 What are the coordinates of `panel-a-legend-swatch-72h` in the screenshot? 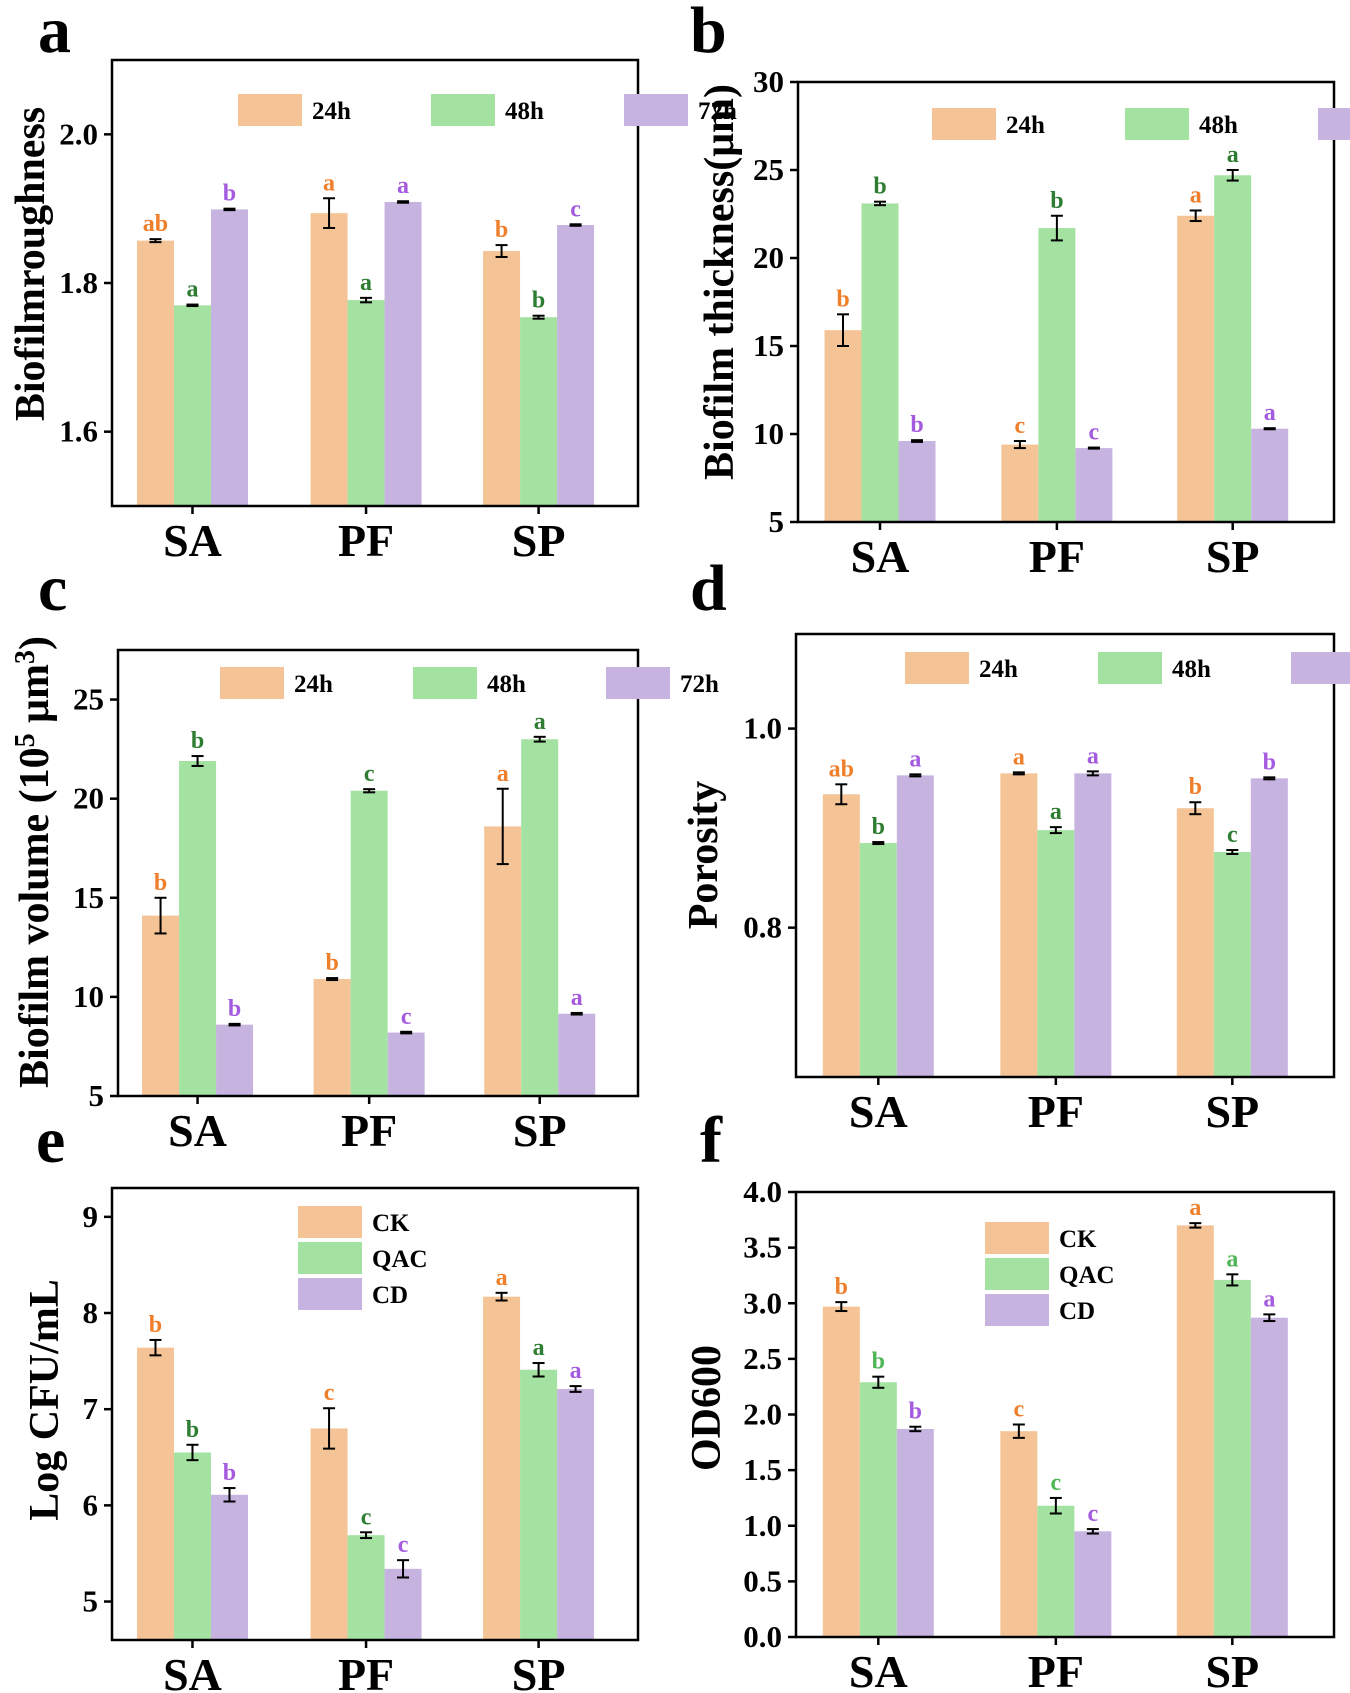 It's located at (656, 110).